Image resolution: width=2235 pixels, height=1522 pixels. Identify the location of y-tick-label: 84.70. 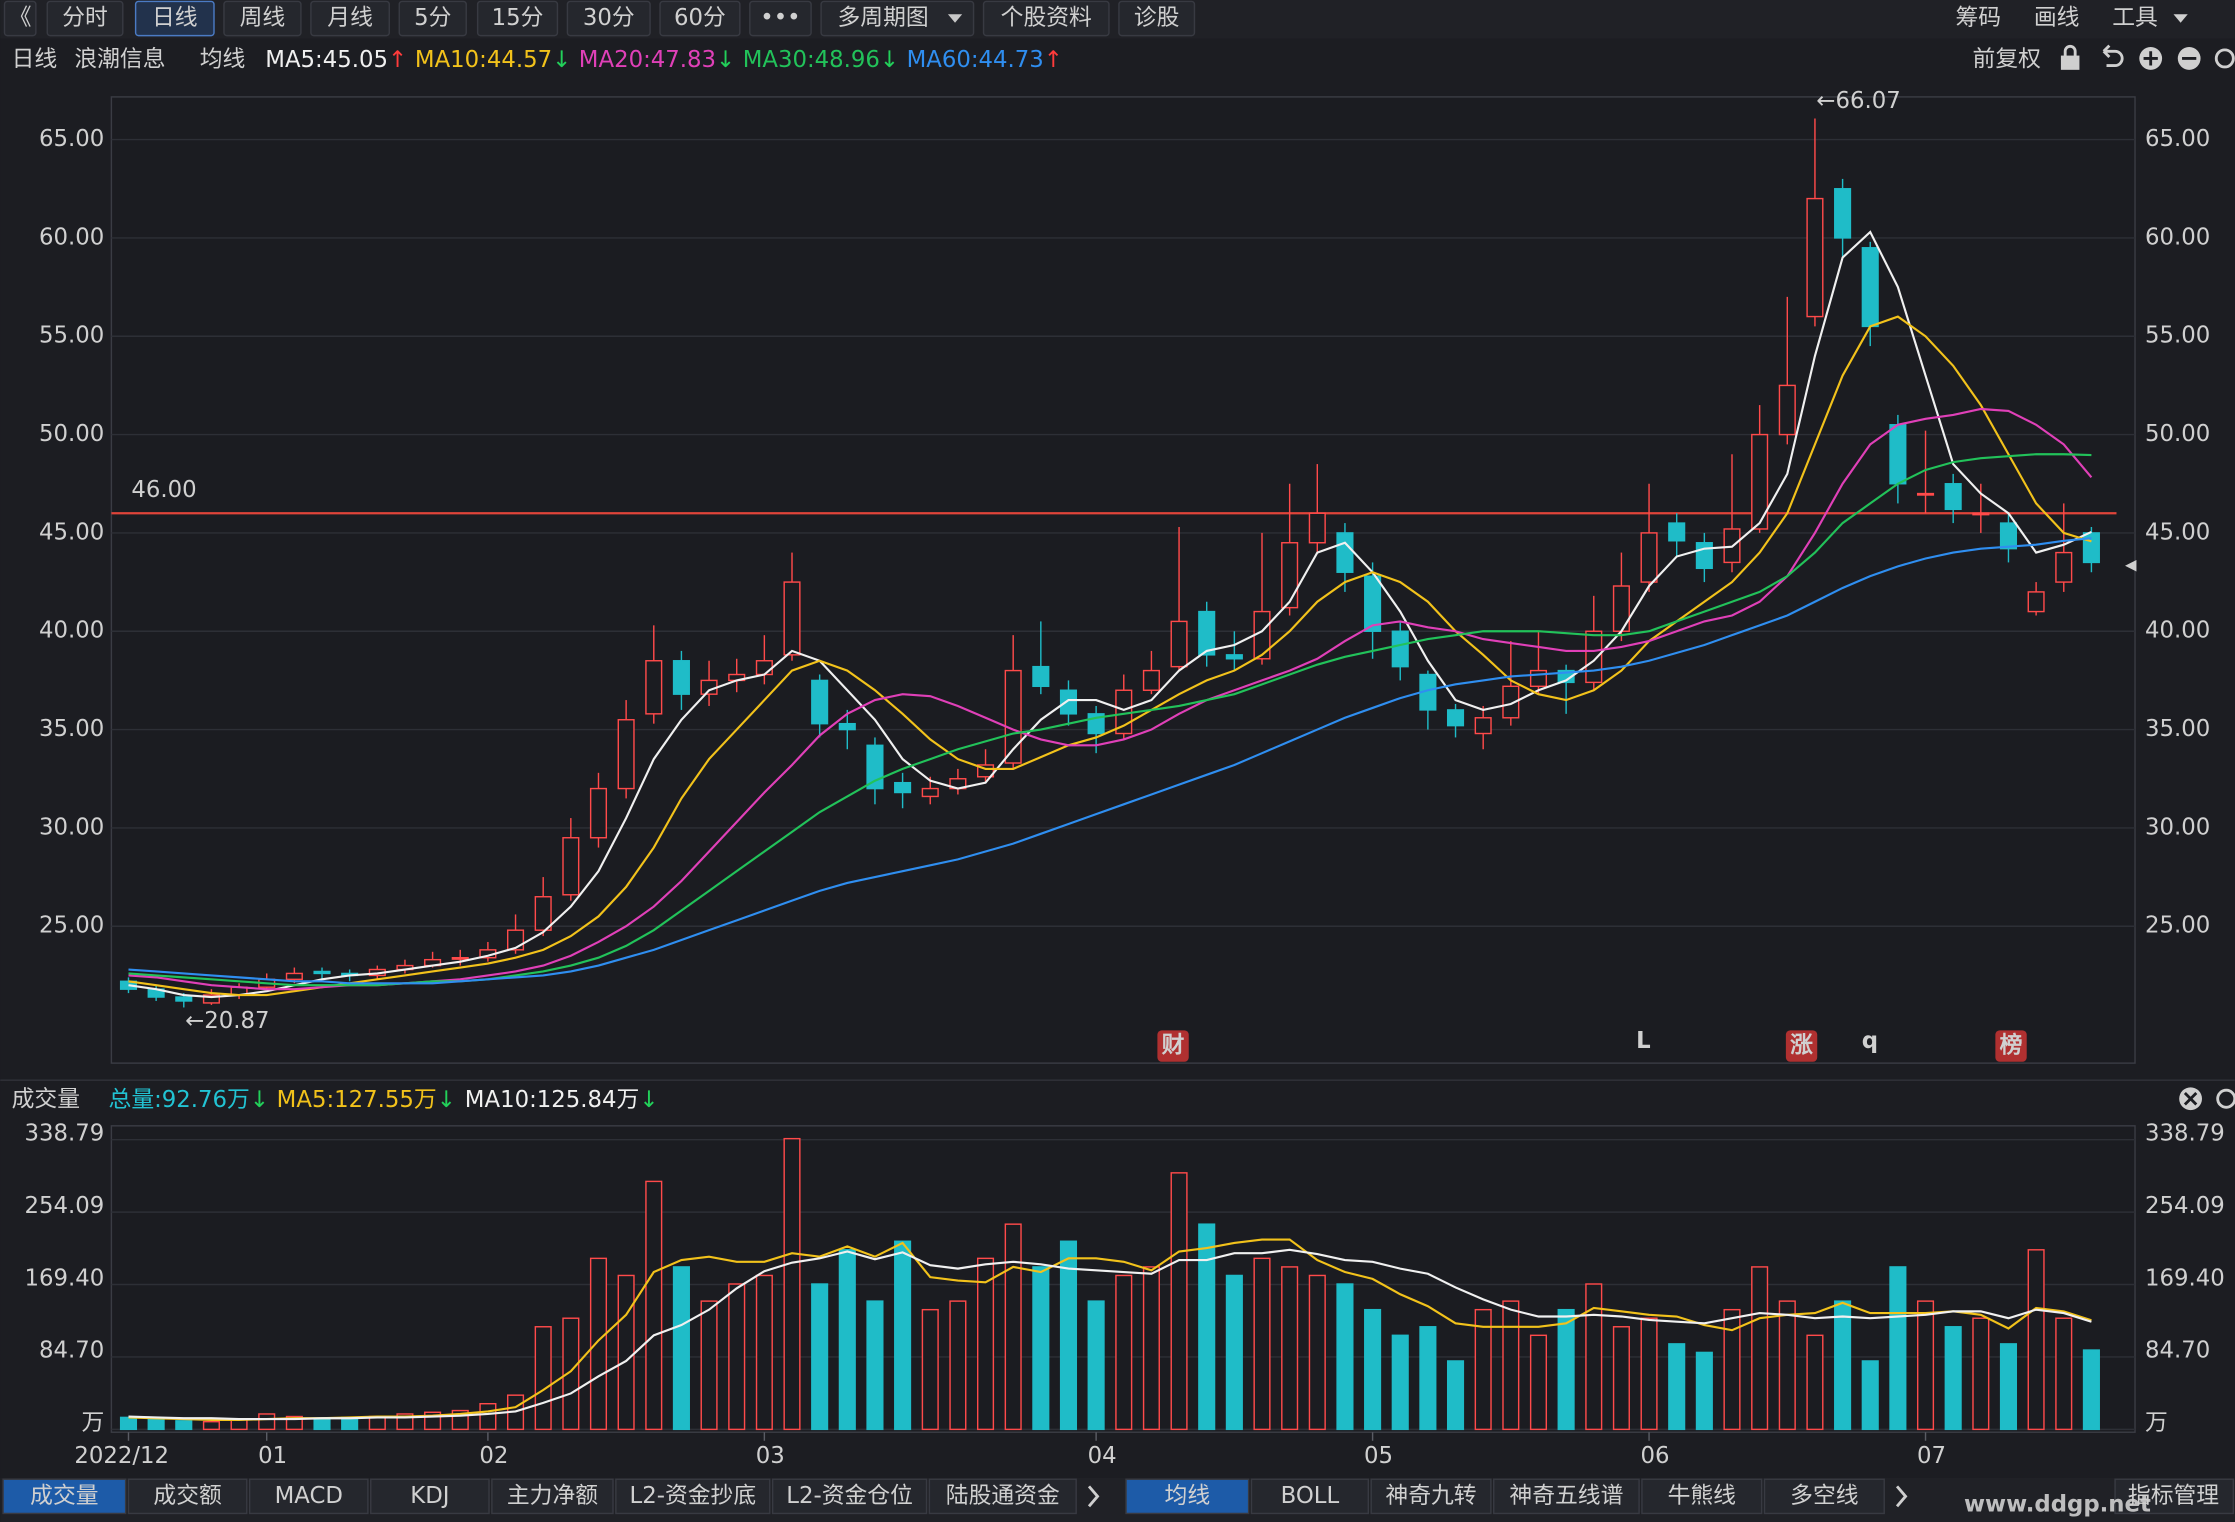
(71, 1351).